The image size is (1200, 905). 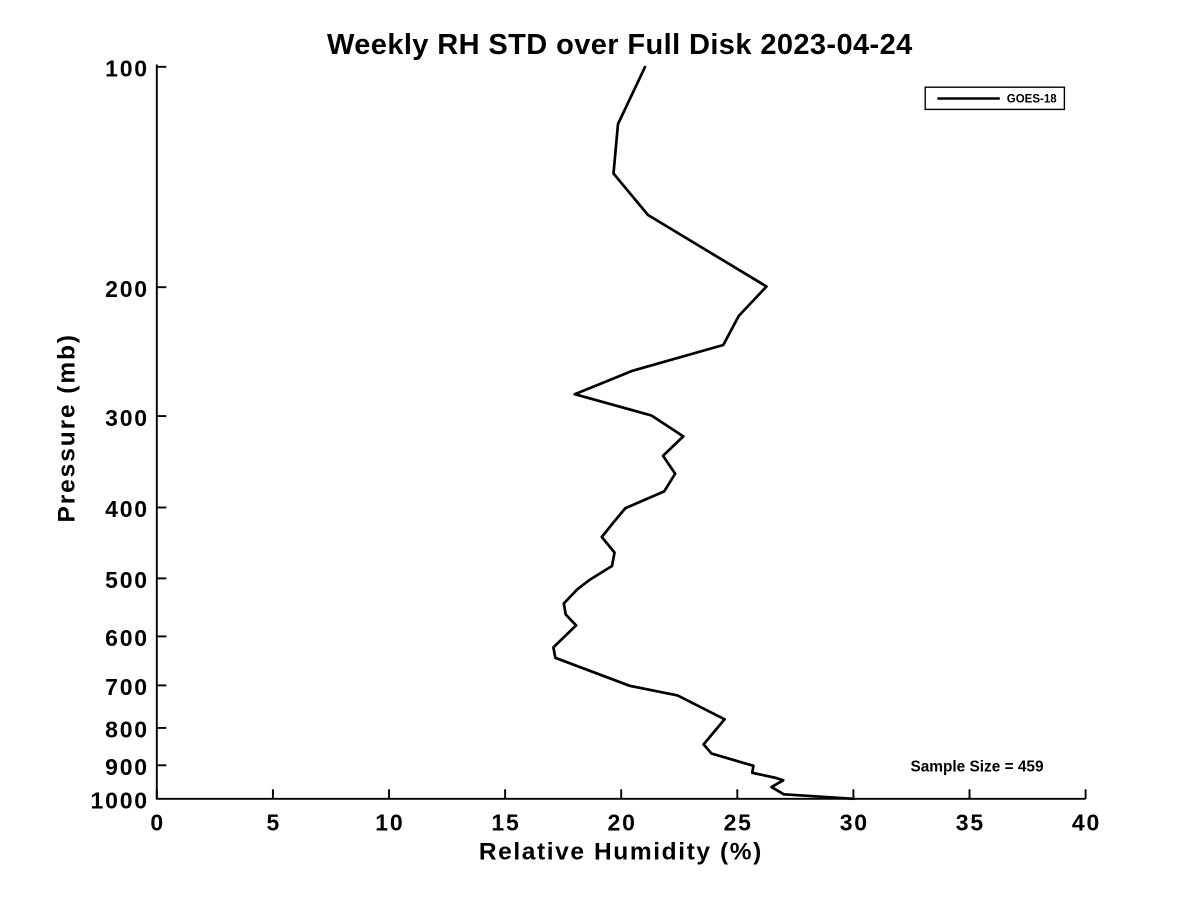 What do you see at coordinates (389, 823) in the screenshot?
I see `svg-text: 10` at bounding box center [389, 823].